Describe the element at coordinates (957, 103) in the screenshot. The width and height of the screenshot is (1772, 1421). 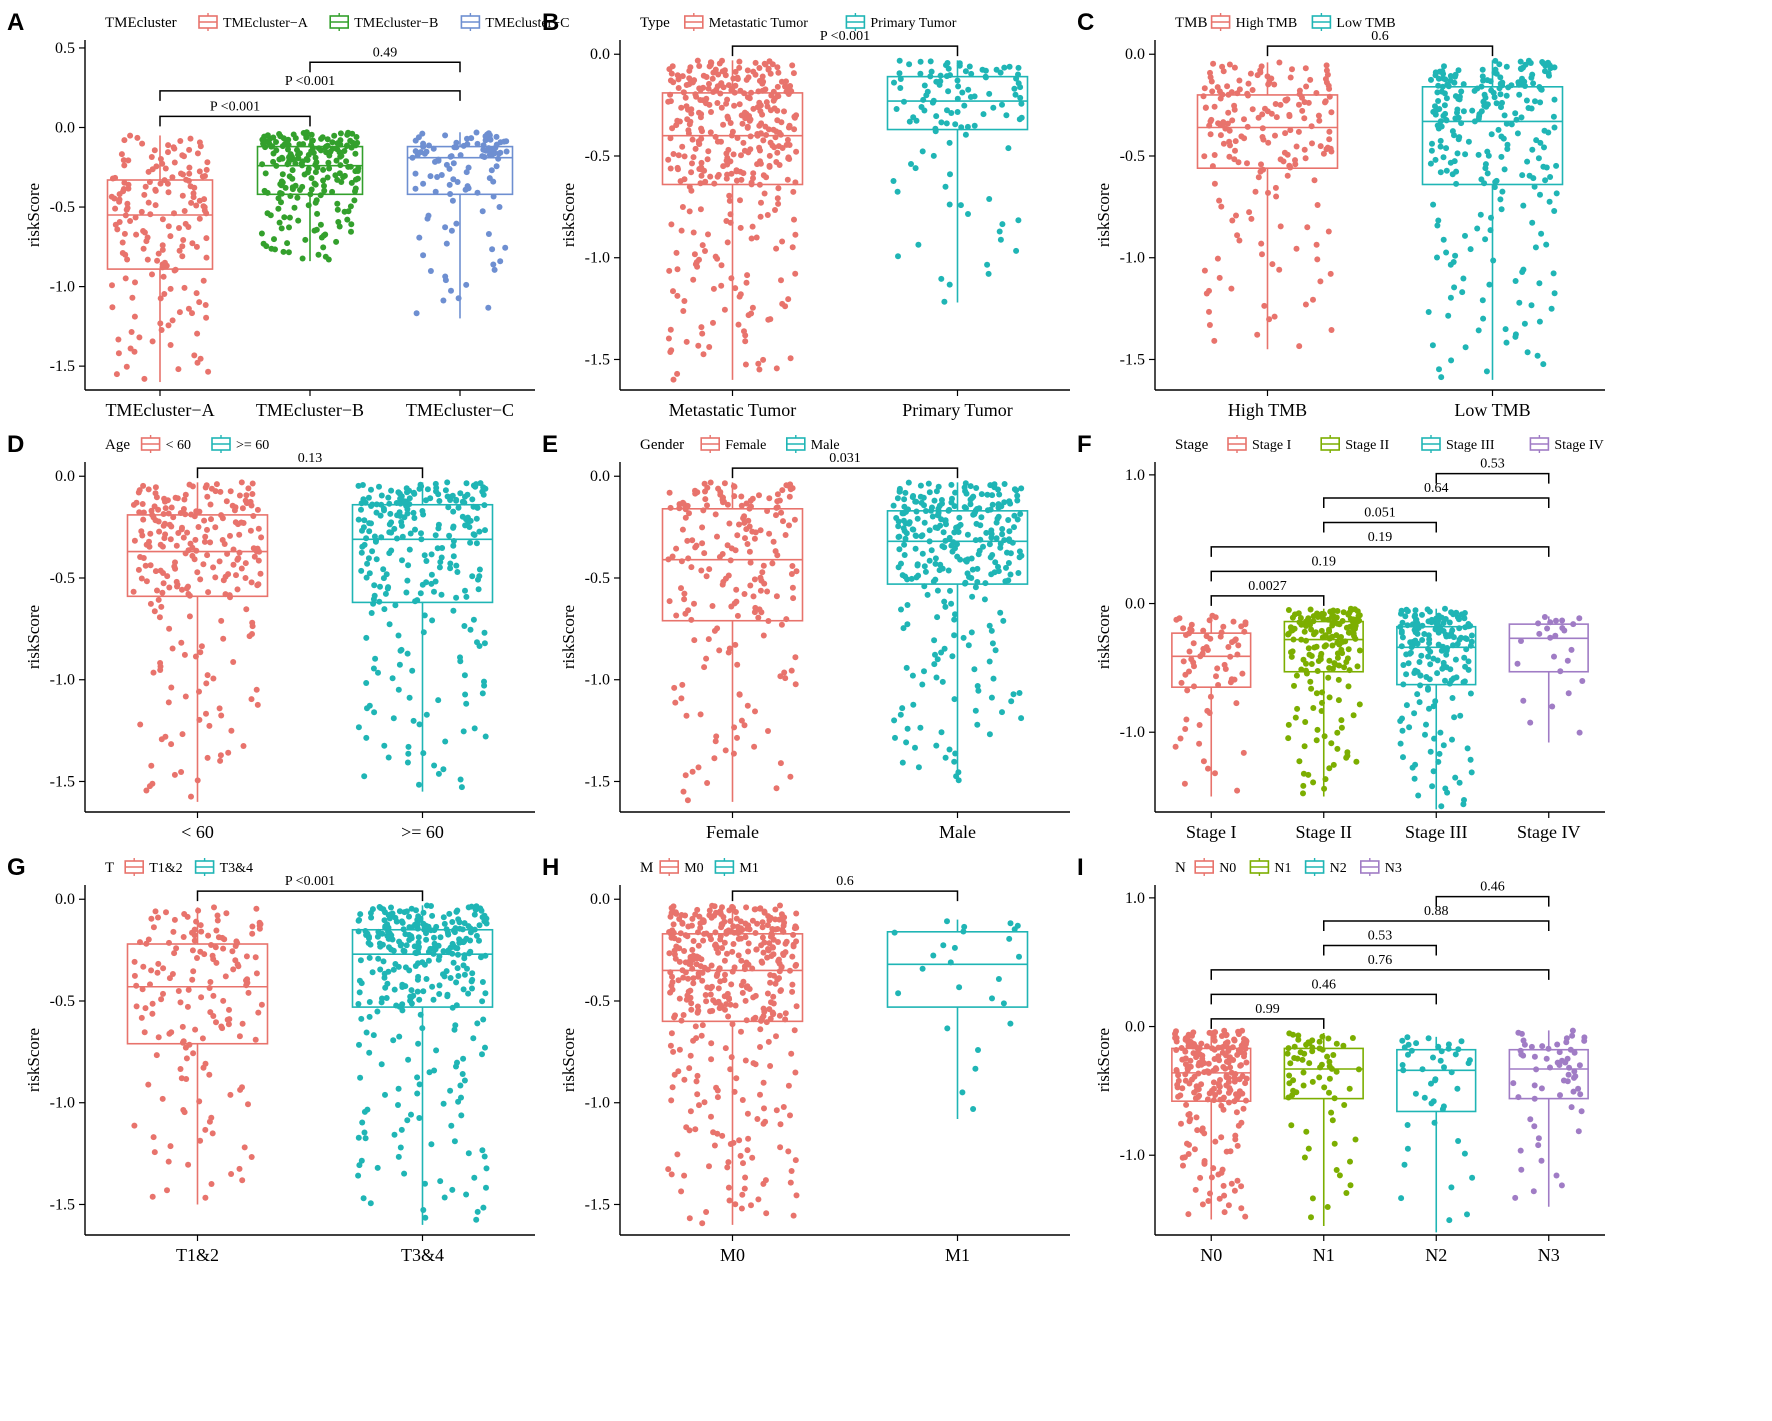
I see `box-rect` at that location.